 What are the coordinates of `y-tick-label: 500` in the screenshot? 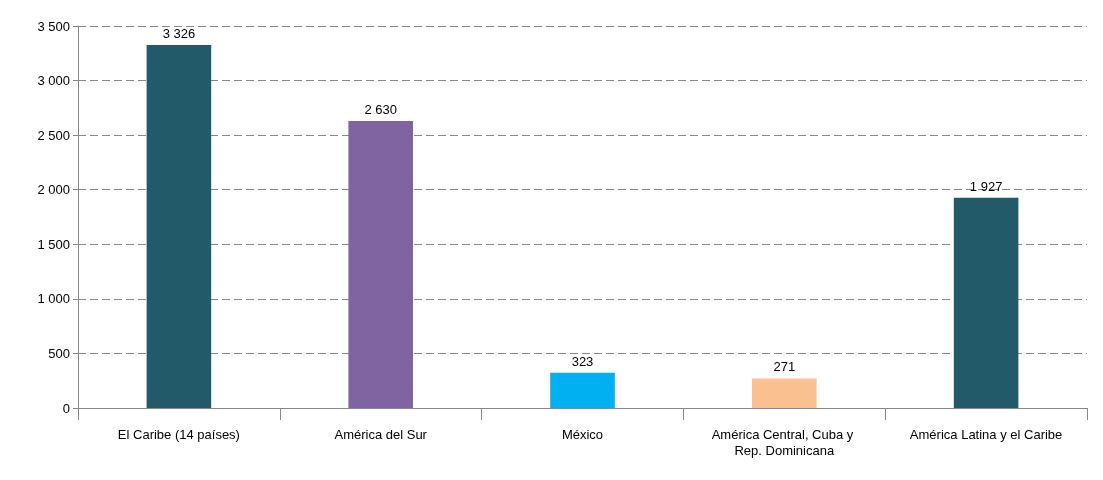 It's located at (59, 353).